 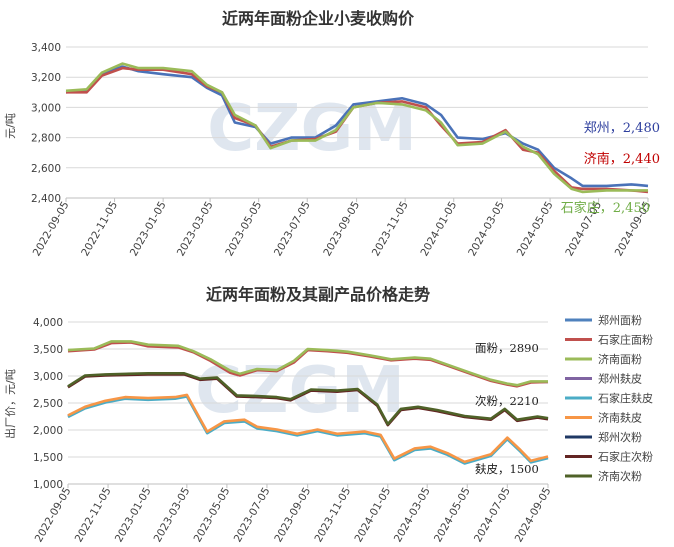 I want to click on x-tick-label: 2024-07-05, so click(x=492, y=515).